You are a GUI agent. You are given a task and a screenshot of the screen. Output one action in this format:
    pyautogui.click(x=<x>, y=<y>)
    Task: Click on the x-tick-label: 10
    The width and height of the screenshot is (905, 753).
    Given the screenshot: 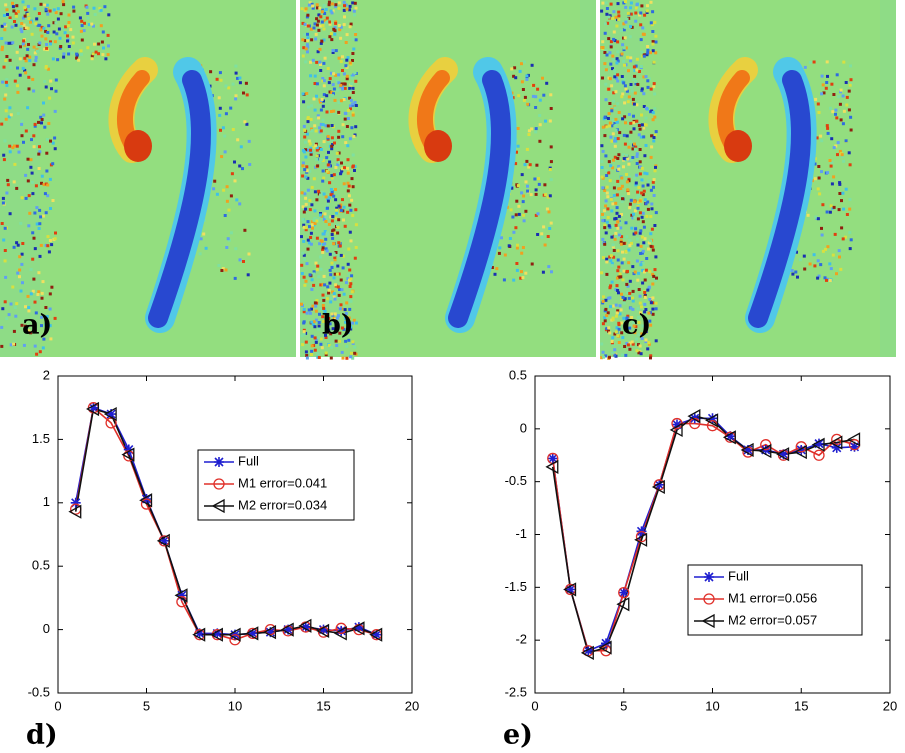 What is the action you would take?
    pyautogui.click(x=235, y=705)
    